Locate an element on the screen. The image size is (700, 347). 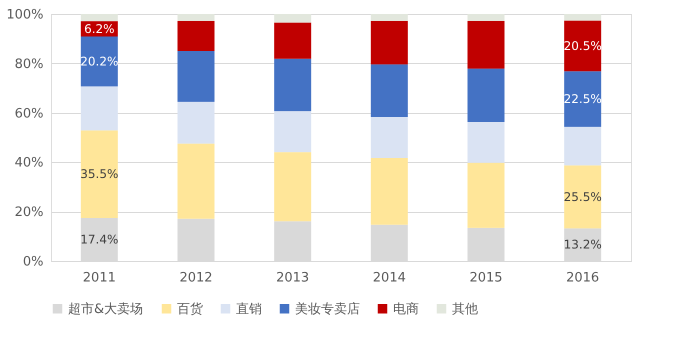
legend-label: 美妆专卖店 is located at coordinates (327, 308).